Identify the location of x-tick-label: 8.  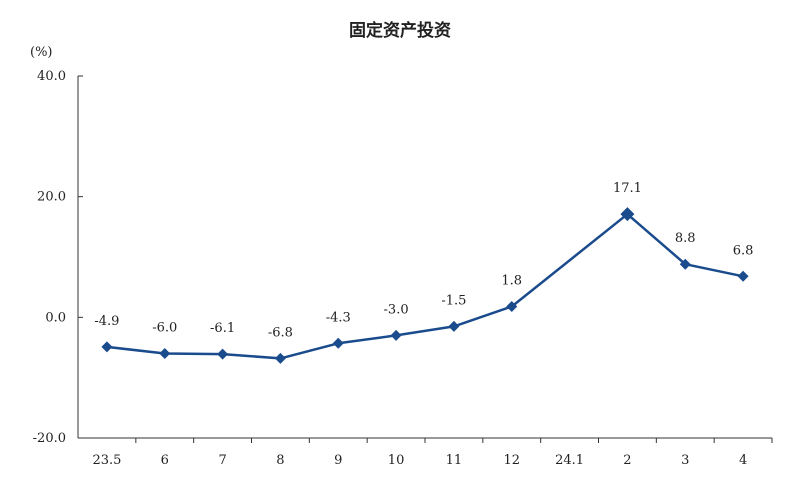
(280, 460).